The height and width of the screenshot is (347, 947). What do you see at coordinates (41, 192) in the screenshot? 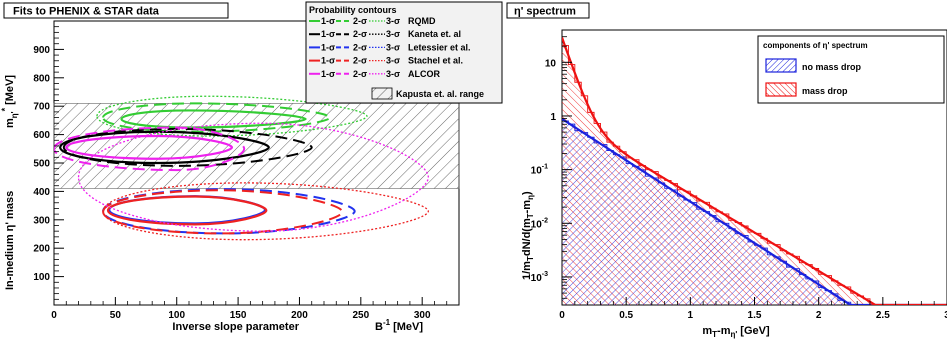
I see `left-y-tick-label: 400` at bounding box center [41, 192].